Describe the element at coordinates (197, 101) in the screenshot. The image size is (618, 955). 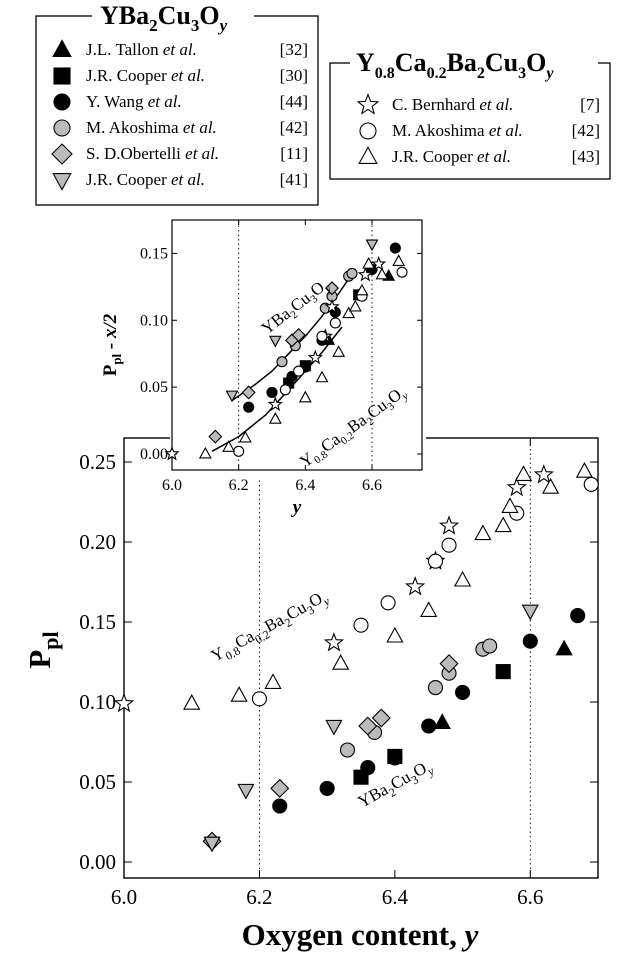
I see `legend-ybco-entry-3: Y. Wang et al. [44]` at that location.